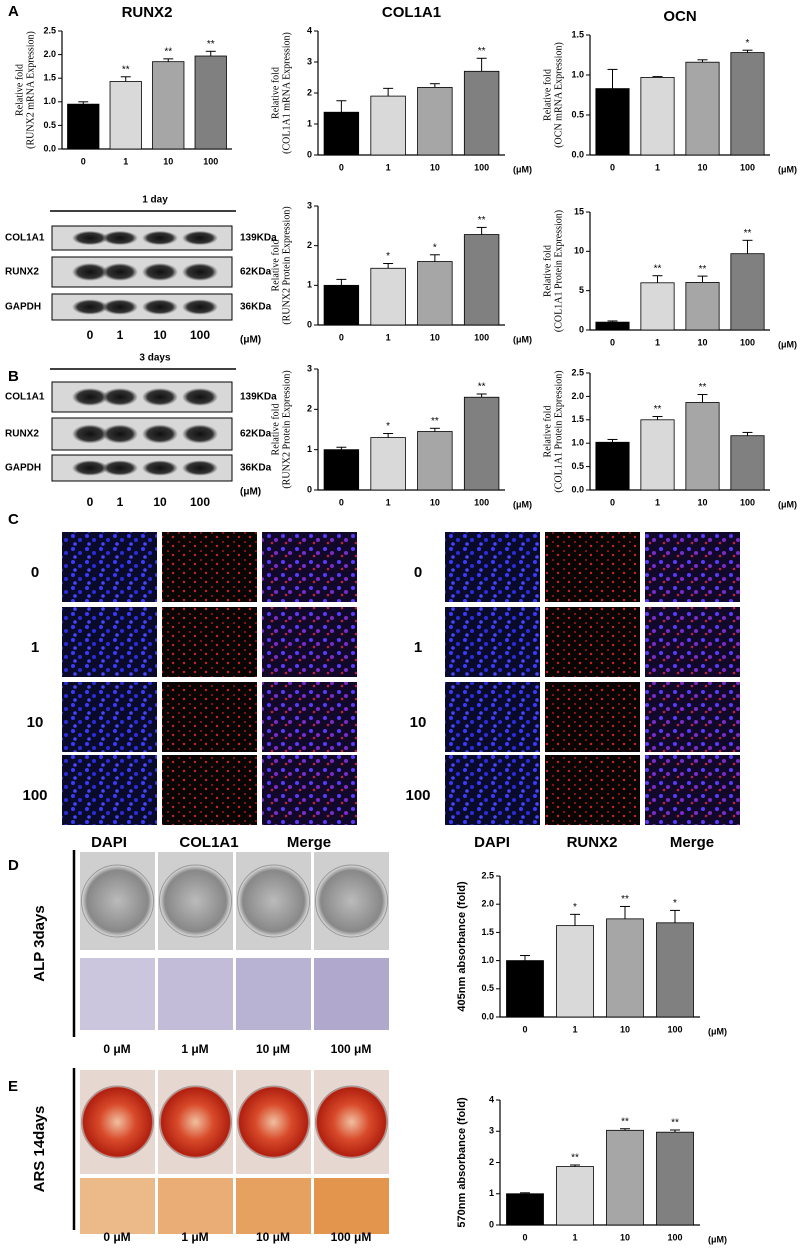  I want to click on y-axis-label: (RUNX2 mRNA Expression), so click(30, 90).